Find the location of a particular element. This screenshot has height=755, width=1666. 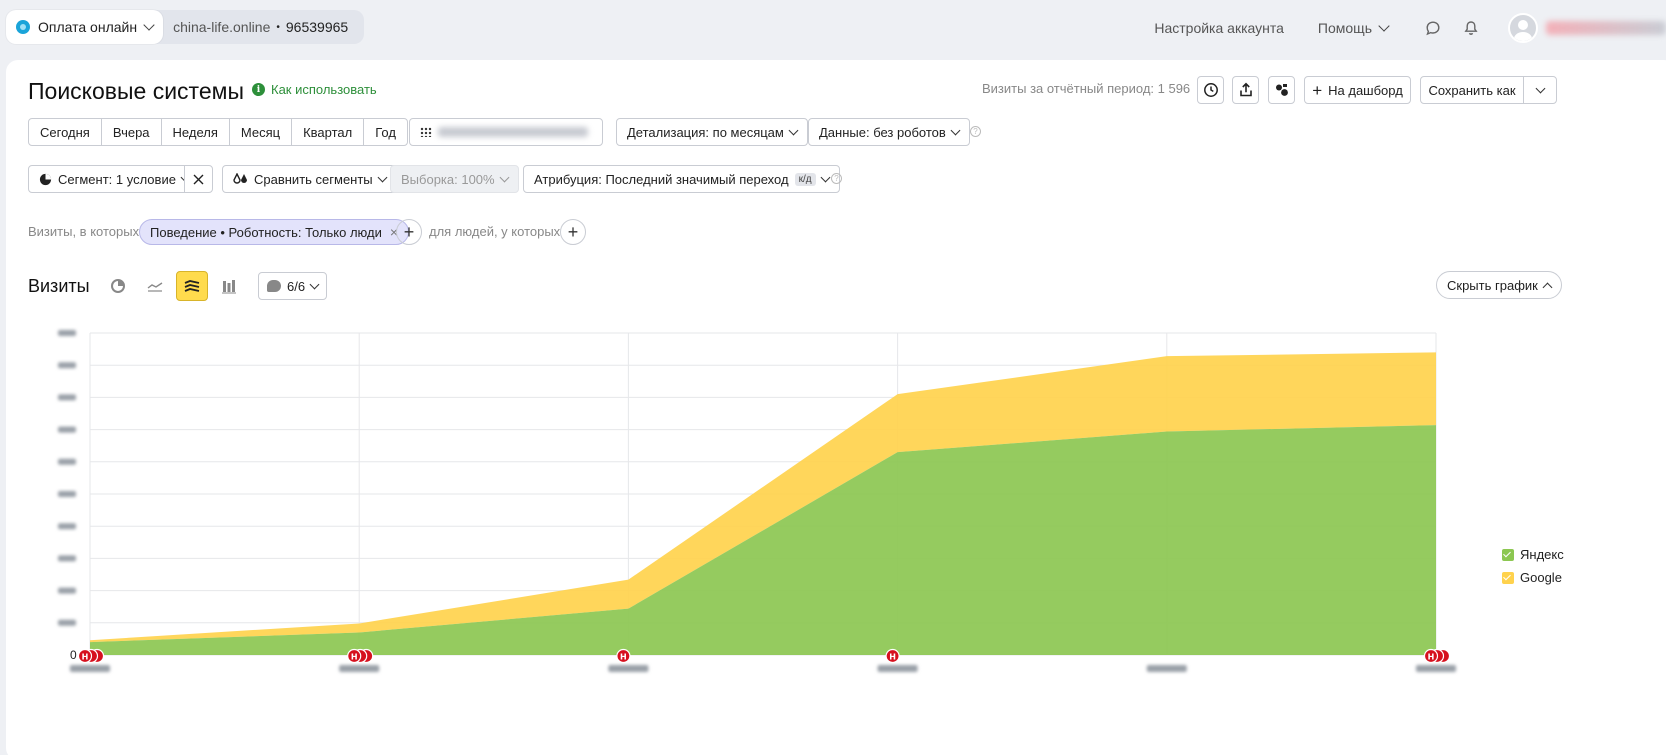

yandex-gpt-button is located at coordinates (1281, 90).